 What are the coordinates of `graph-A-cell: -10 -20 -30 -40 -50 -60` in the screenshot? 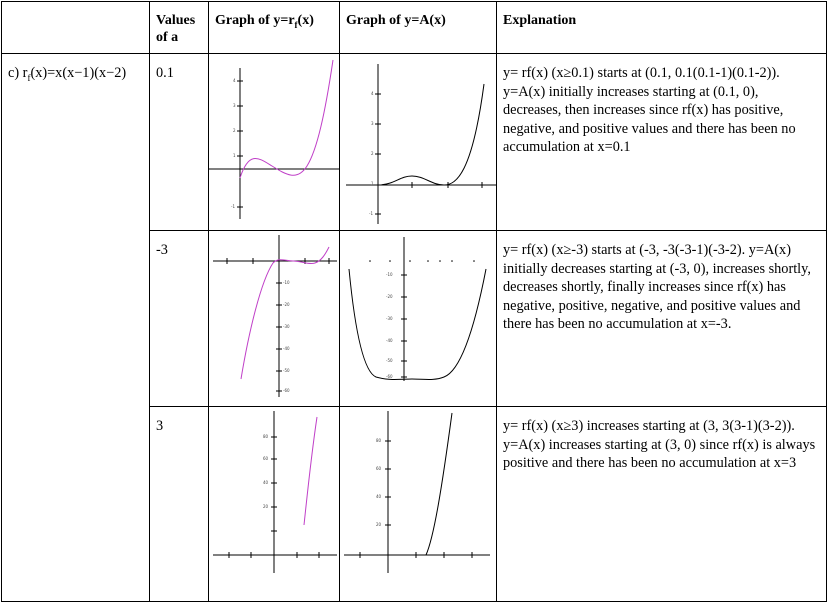 It's located at (418, 318).